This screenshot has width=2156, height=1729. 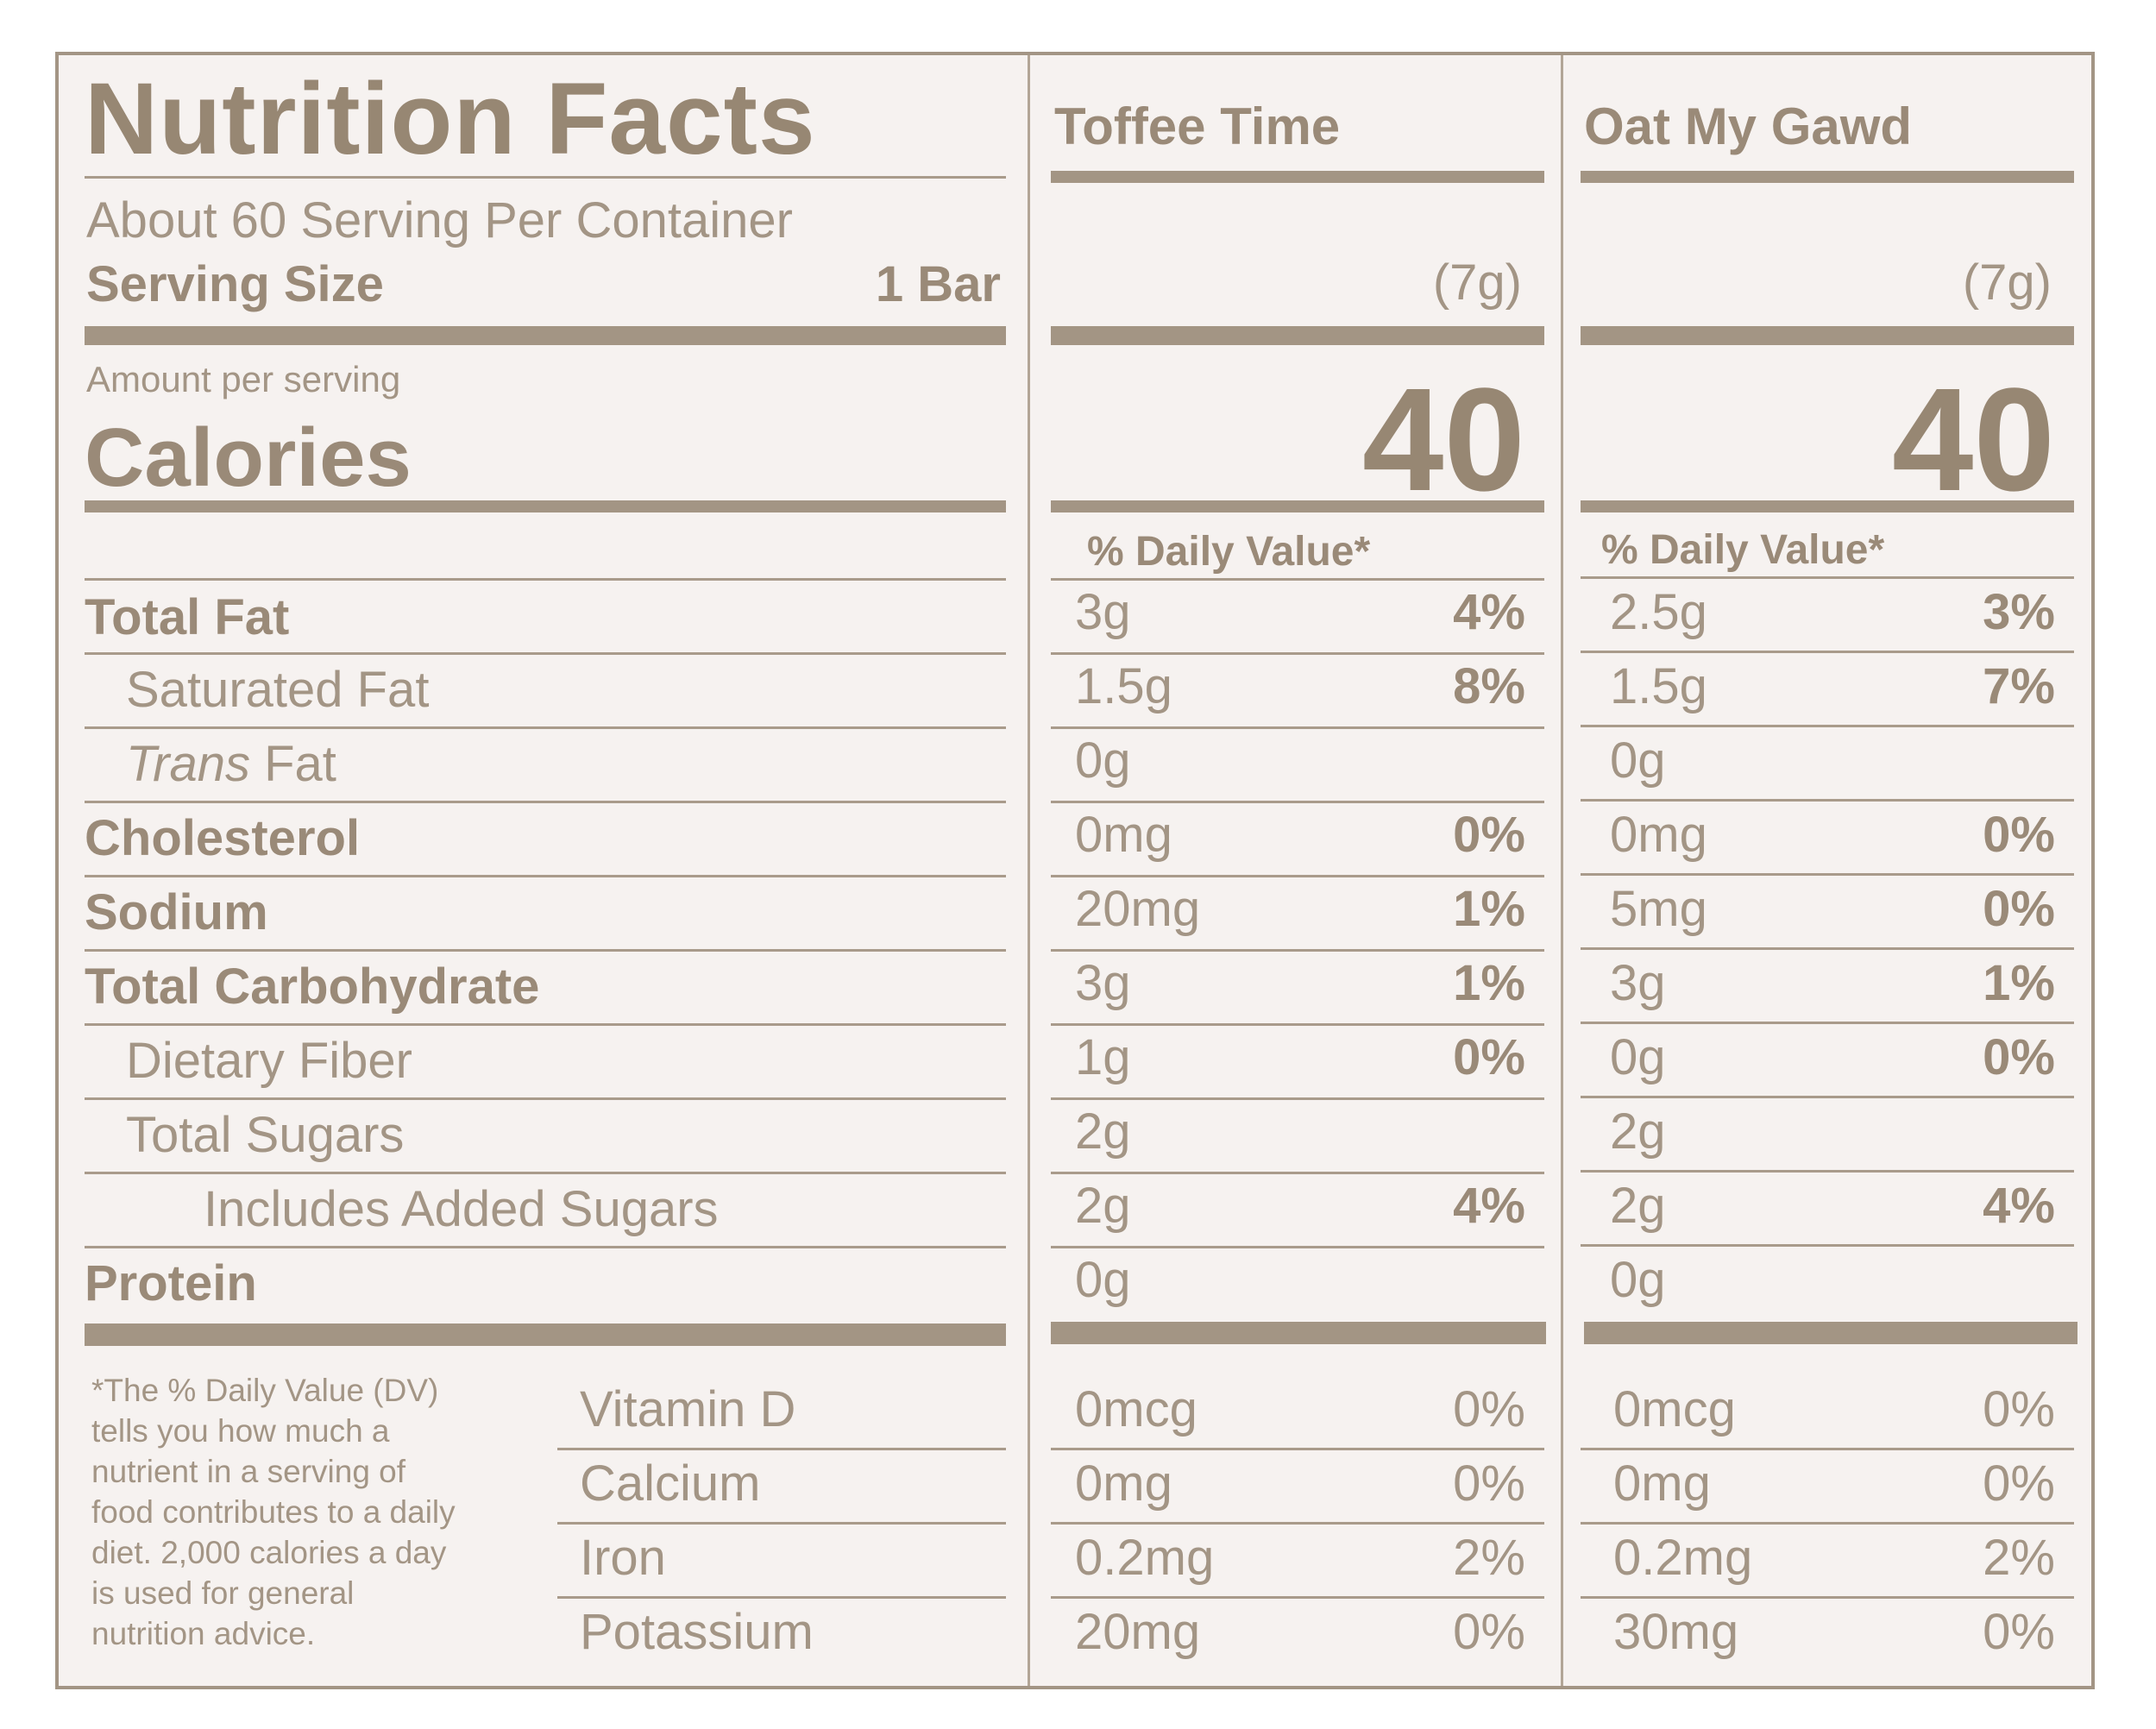 What do you see at coordinates (1489, 983) in the screenshot?
I see `p1-dv-total-carbohydrate: 1%` at bounding box center [1489, 983].